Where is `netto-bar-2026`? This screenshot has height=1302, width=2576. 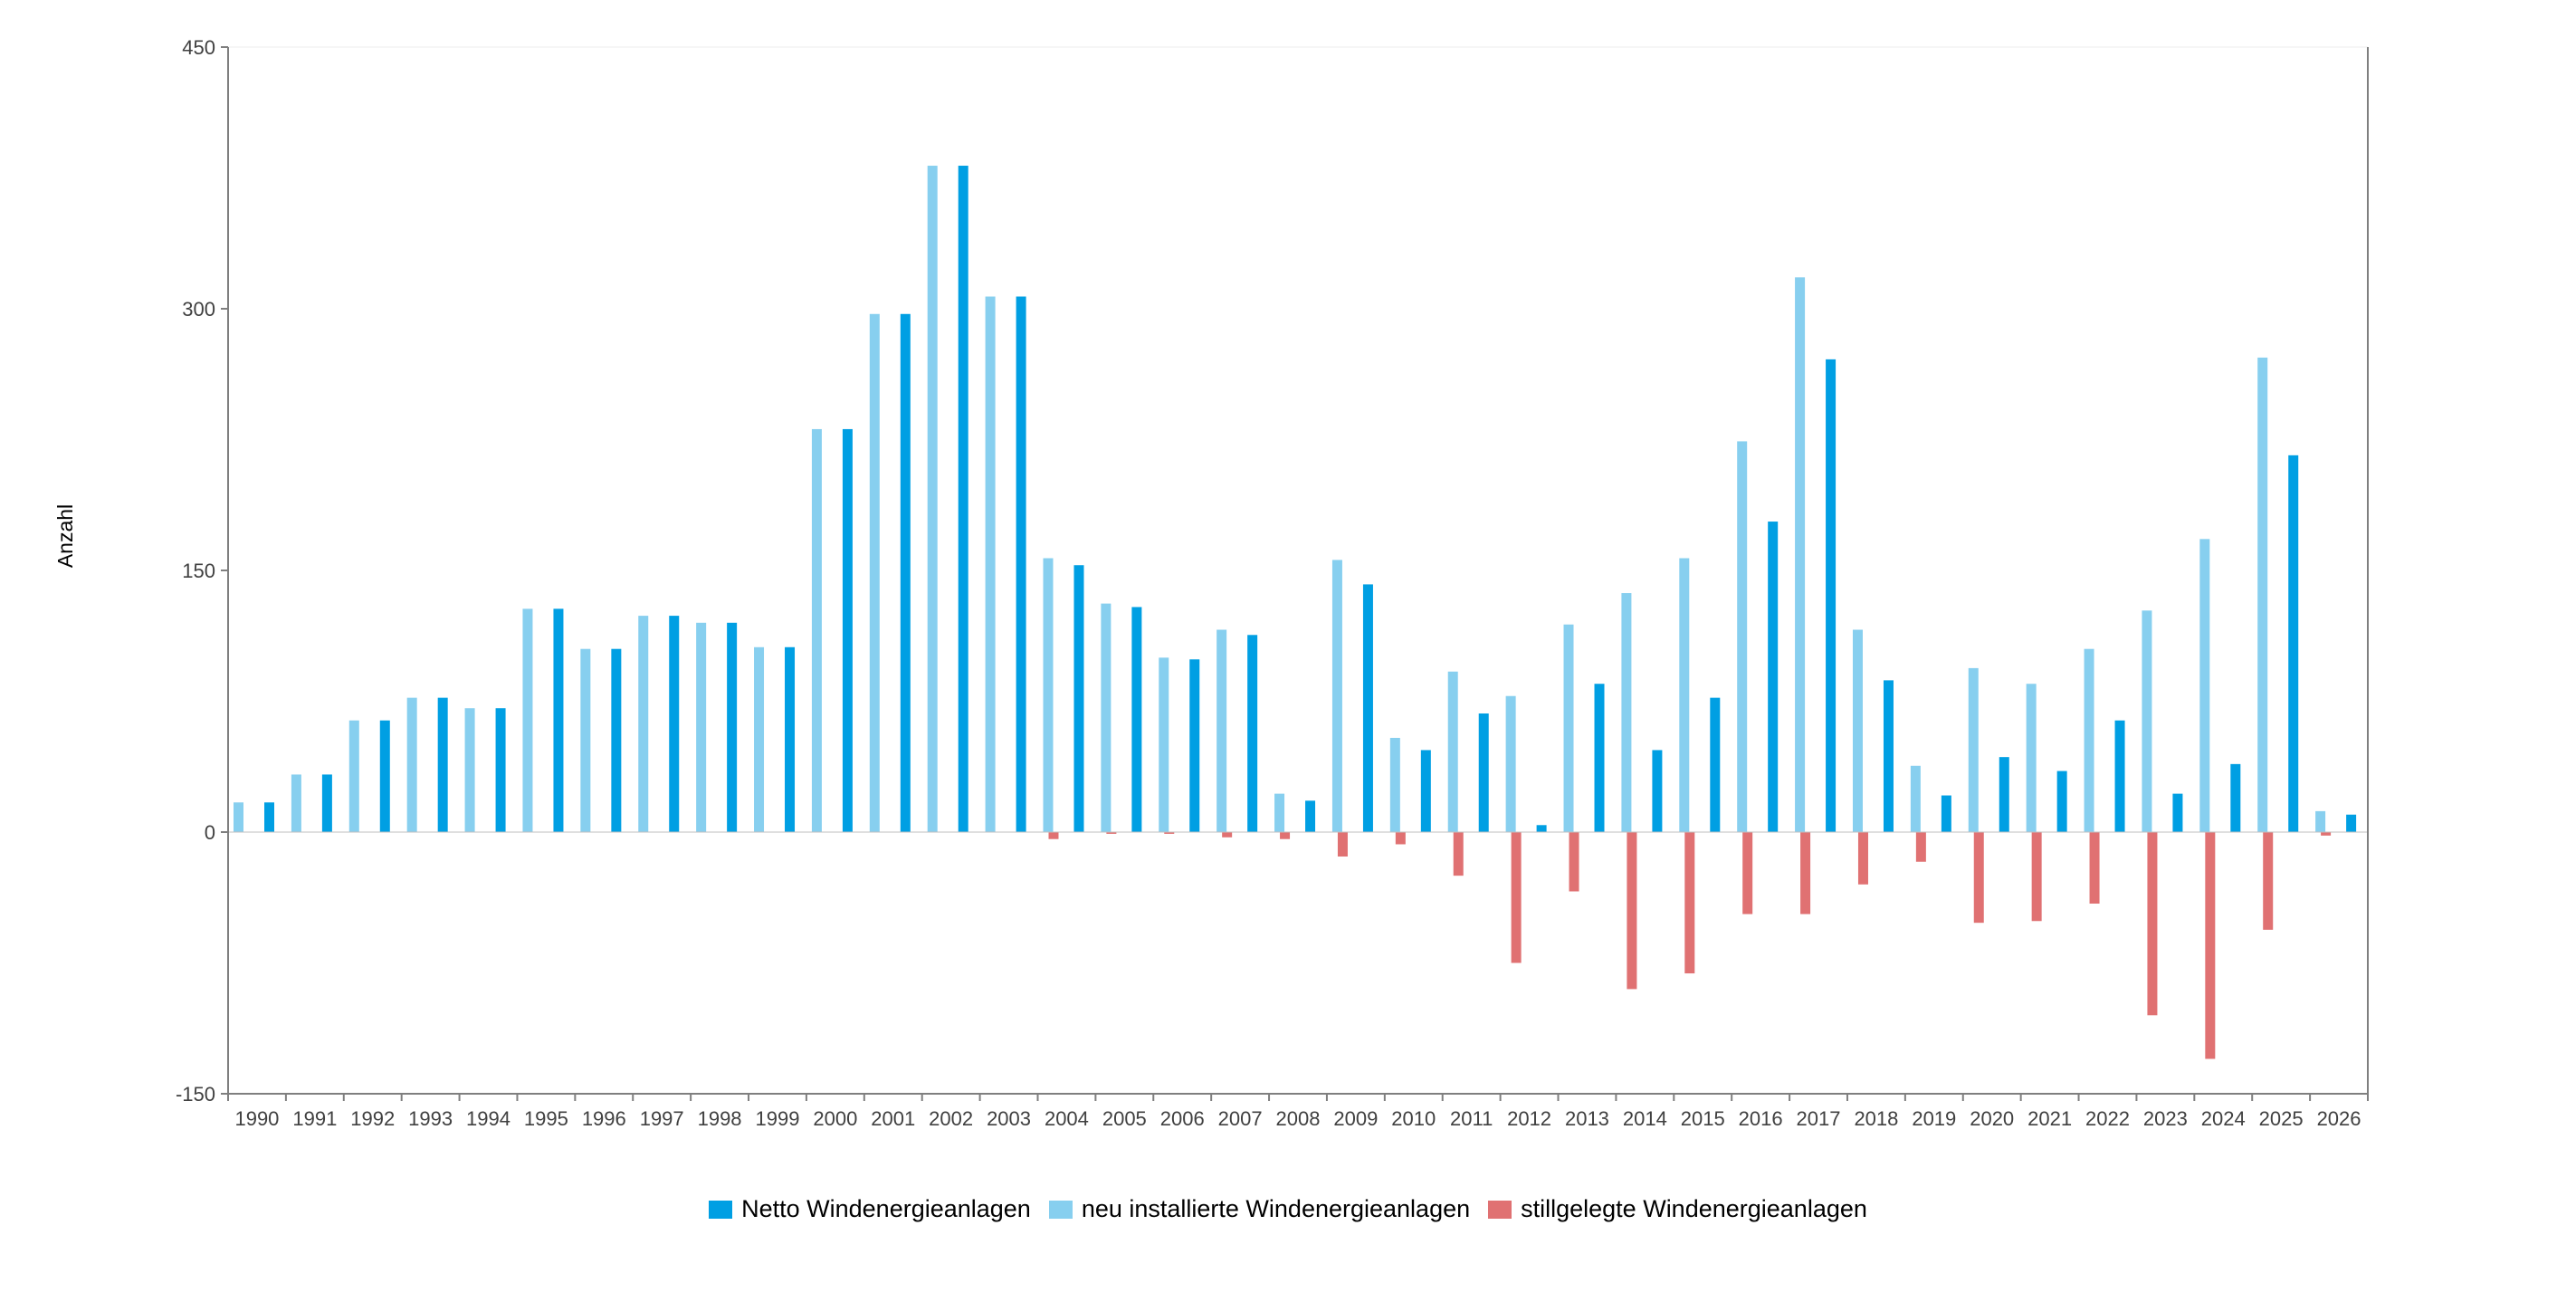 netto-bar-2026 is located at coordinates (2352, 823).